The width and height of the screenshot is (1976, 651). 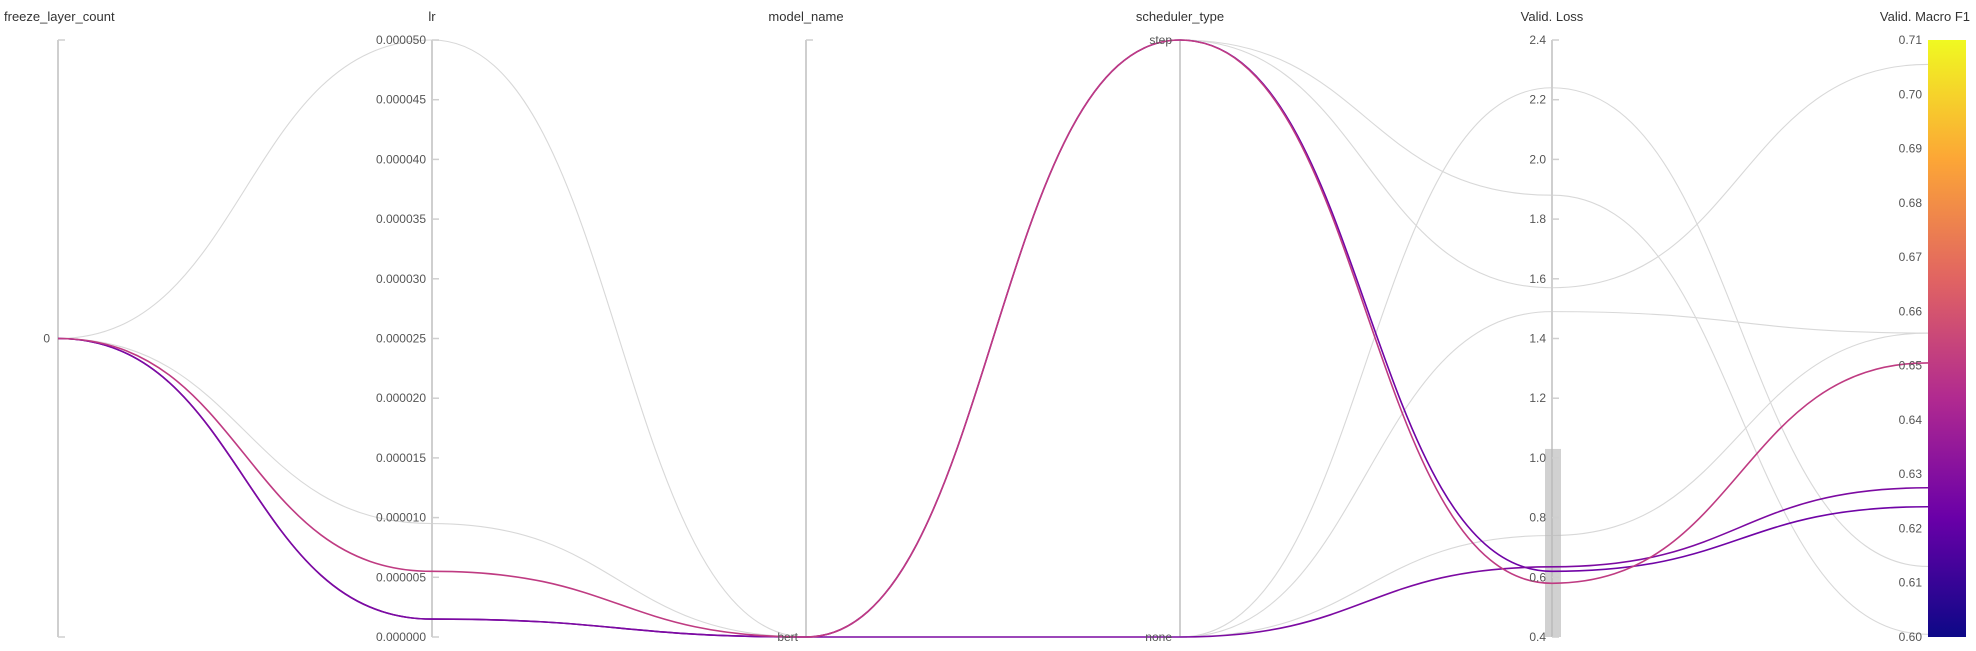 I want to click on category-label-scheduler-type: step, so click(x=1160, y=40).